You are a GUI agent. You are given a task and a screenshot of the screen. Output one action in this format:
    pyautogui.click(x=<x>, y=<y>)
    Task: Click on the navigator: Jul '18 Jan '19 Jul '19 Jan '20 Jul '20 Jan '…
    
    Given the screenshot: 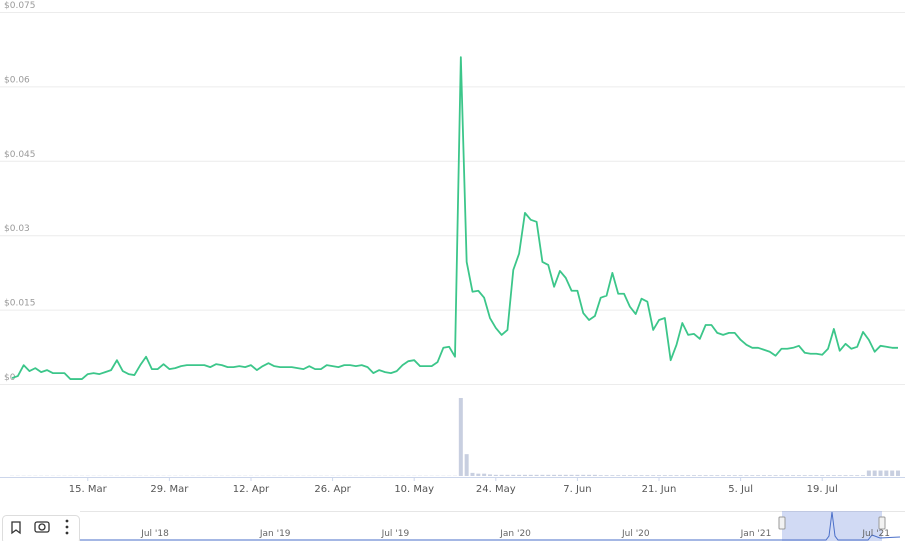 What is the action you would take?
    pyautogui.click(x=492, y=526)
    